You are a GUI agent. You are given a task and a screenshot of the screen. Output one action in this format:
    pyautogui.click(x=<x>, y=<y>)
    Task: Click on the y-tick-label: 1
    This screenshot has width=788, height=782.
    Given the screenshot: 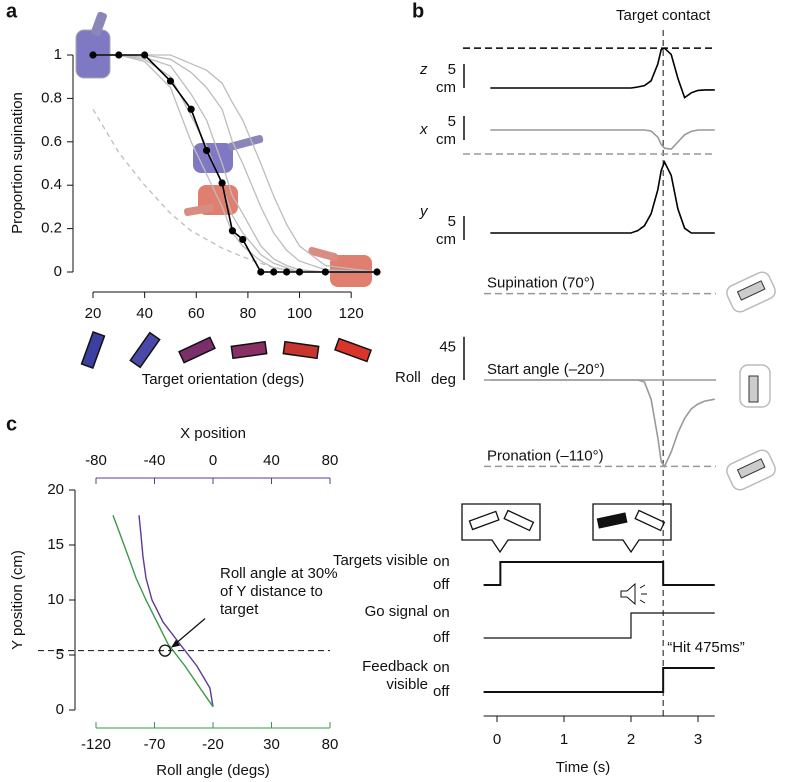 What is the action you would take?
    pyautogui.click(x=58, y=54)
    